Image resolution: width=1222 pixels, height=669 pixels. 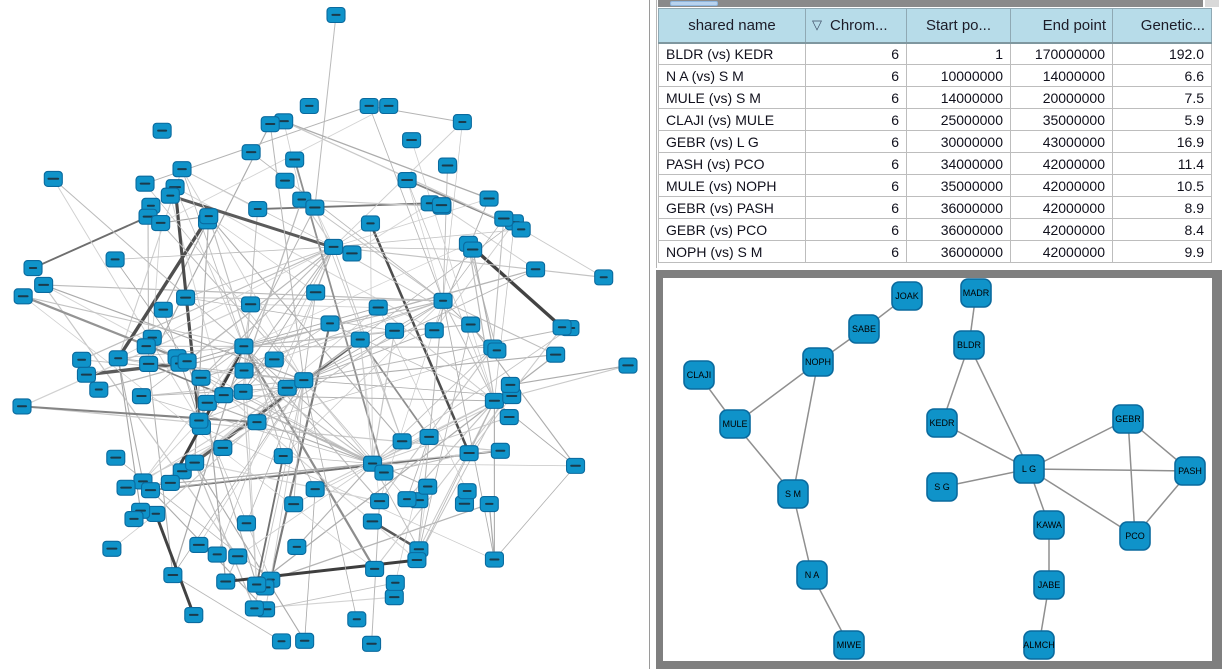 What do you see at coordinates (958, 163) in the screenshot?
I see `cell-start-po: 34000000` at bounding box center [958, 163].